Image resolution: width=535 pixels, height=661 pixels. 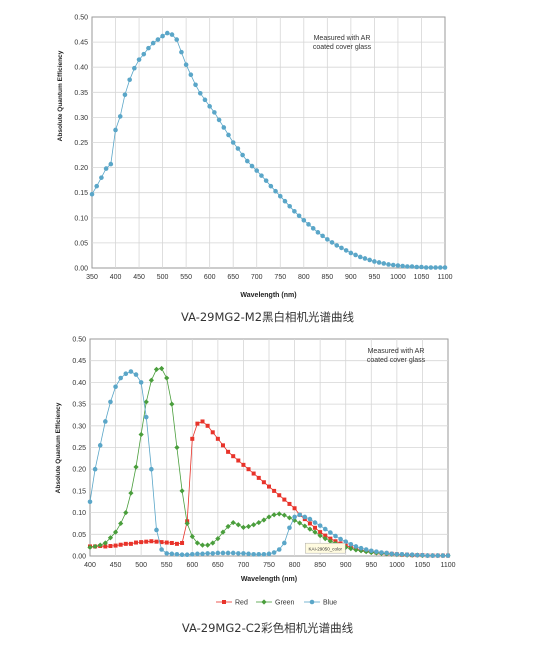 I want to click on x-tick-label: 850, so click(x=327, y=277).